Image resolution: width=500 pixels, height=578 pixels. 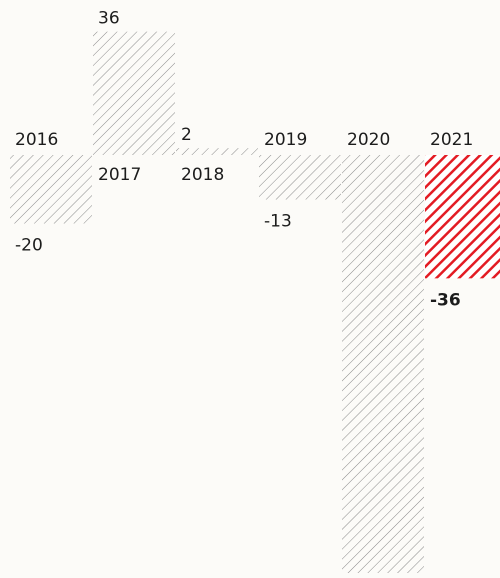 I want to click on value-label-2018: 2, so click(x=186, y=135).